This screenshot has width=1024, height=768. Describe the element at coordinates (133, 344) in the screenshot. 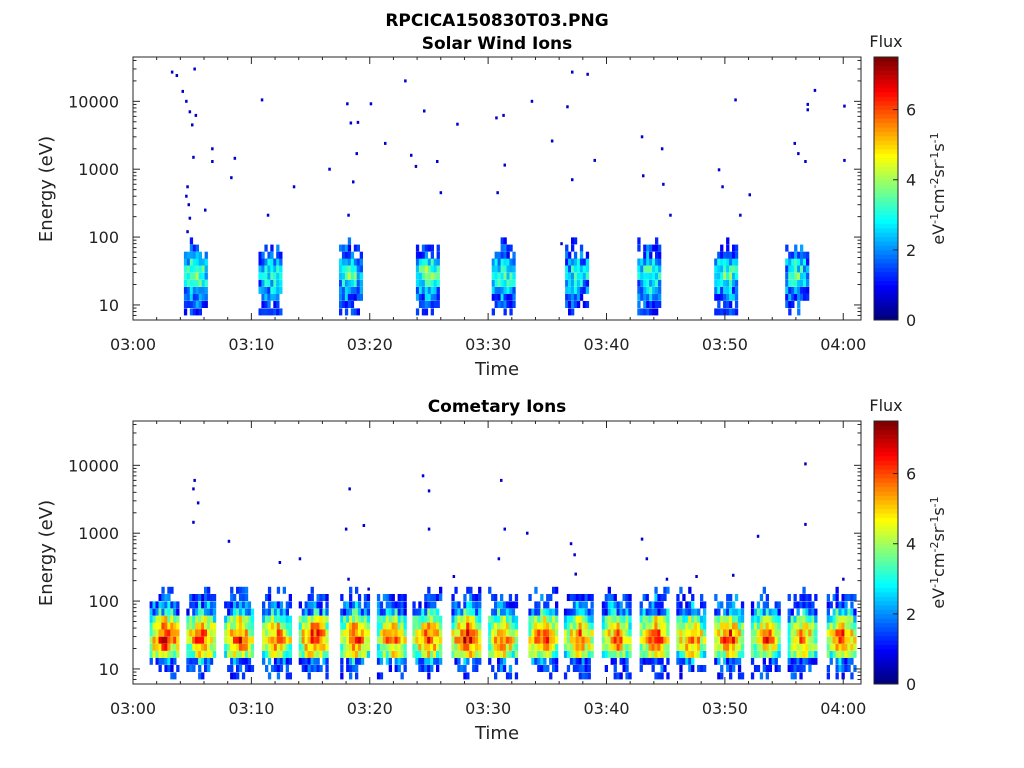

I see `x-tick-label: 03:00` at that location.